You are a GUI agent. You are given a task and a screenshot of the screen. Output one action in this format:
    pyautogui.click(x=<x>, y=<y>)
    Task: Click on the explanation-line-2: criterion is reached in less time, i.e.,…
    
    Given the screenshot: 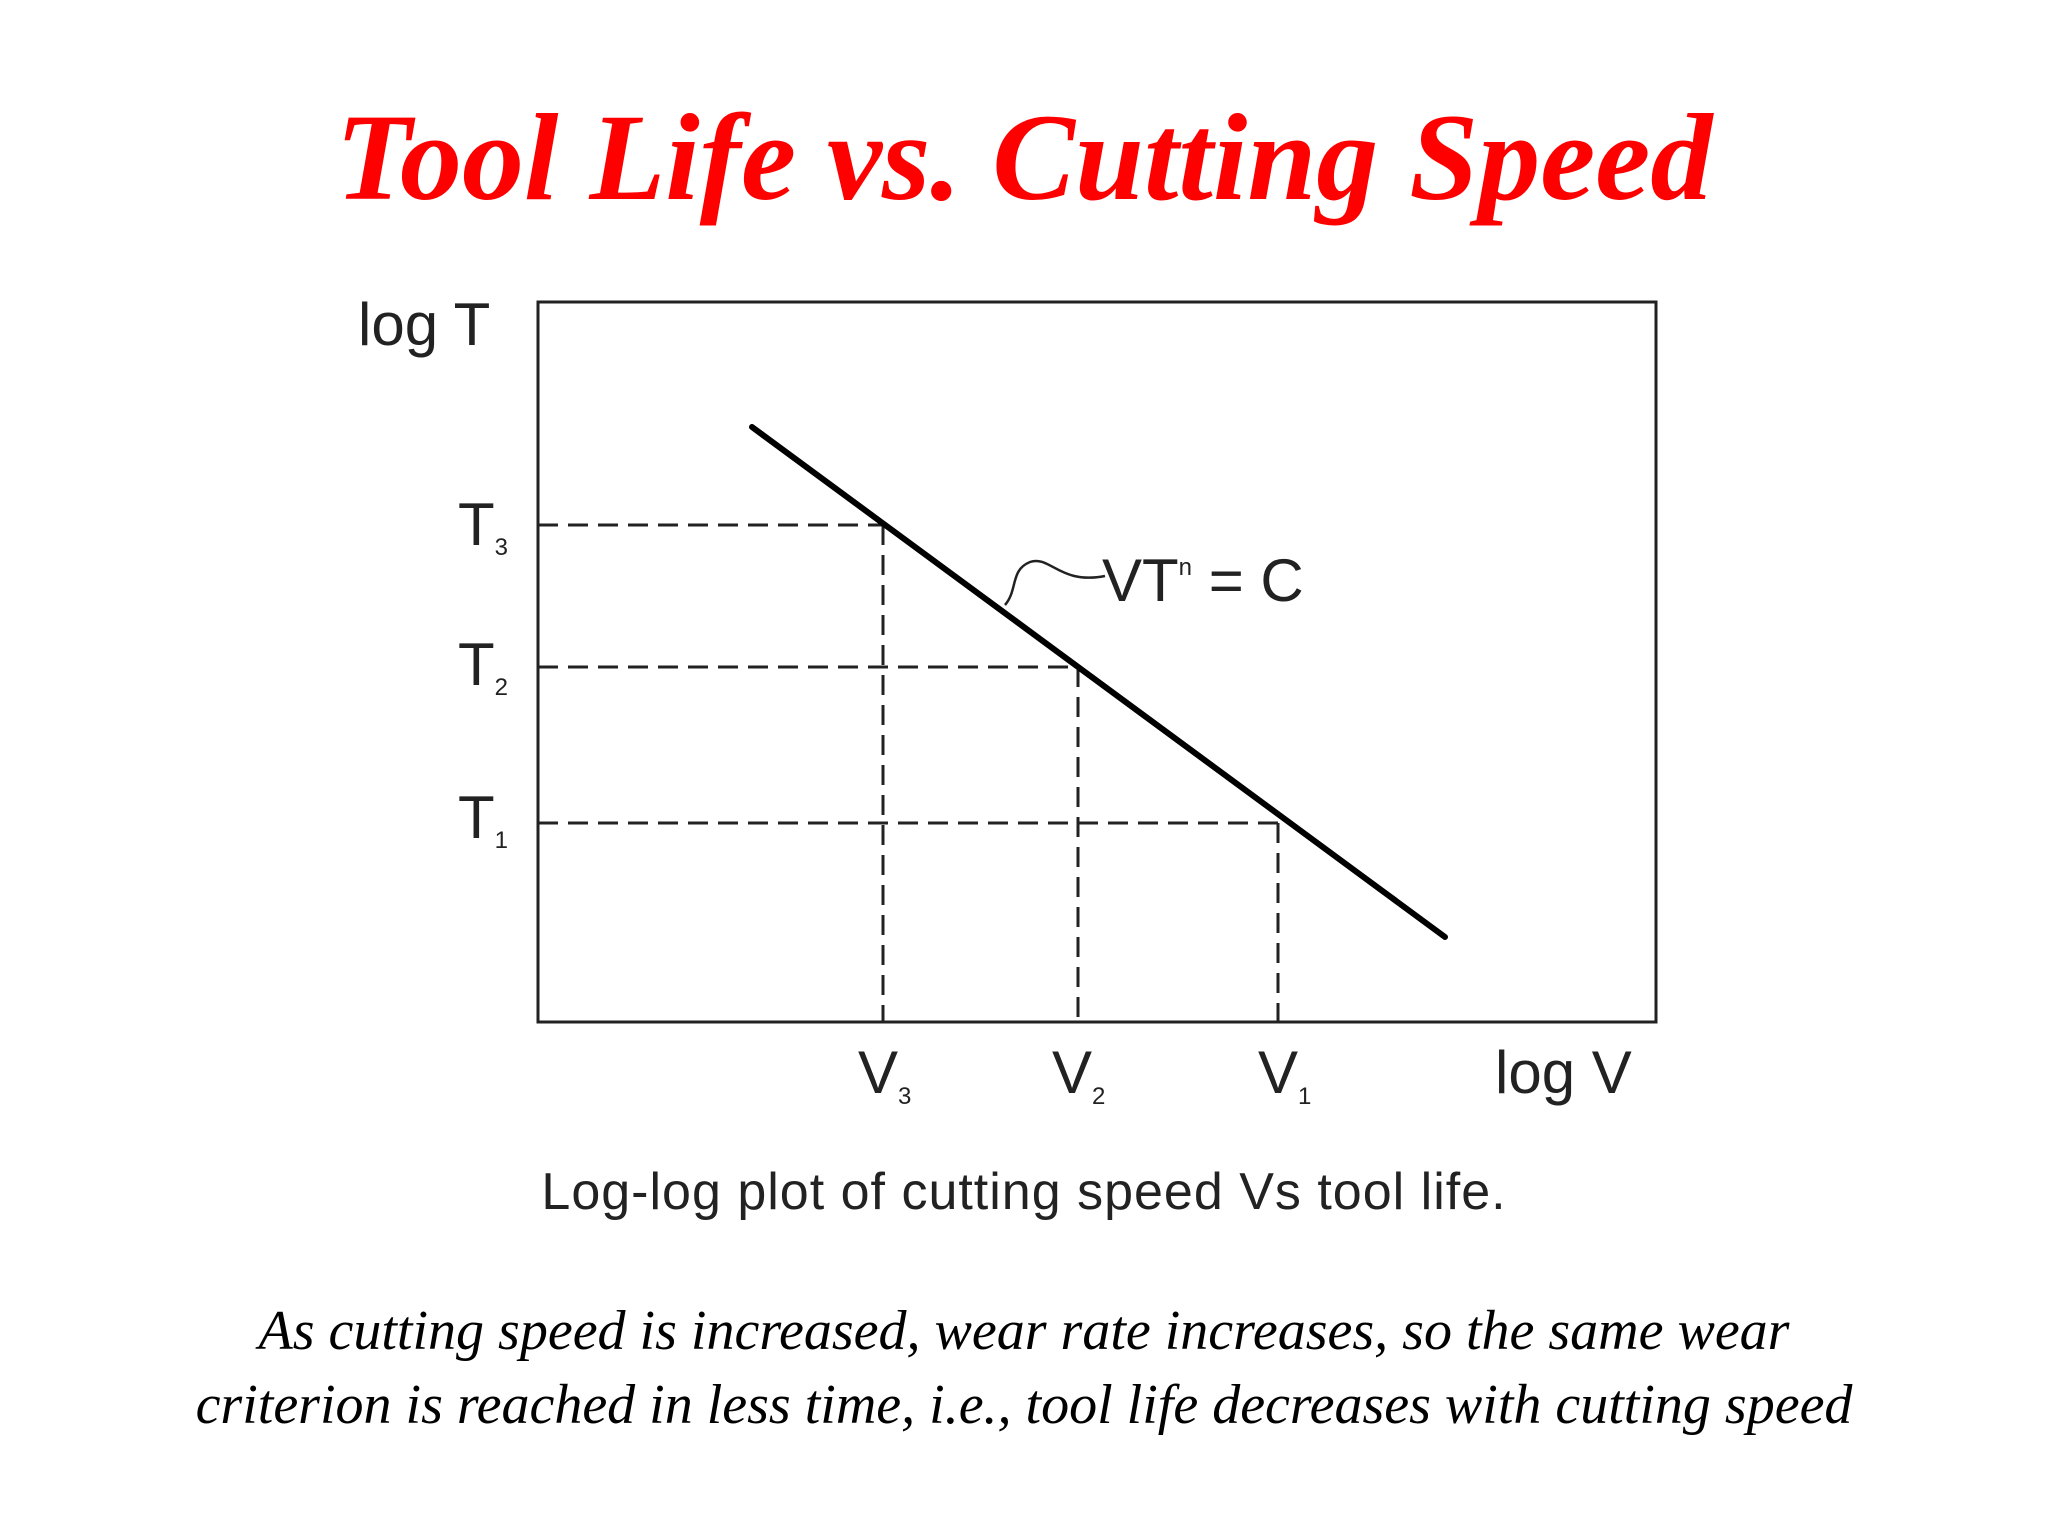 What is the action you would take?
    pyautogui.click(x=1024, y=1405)
    